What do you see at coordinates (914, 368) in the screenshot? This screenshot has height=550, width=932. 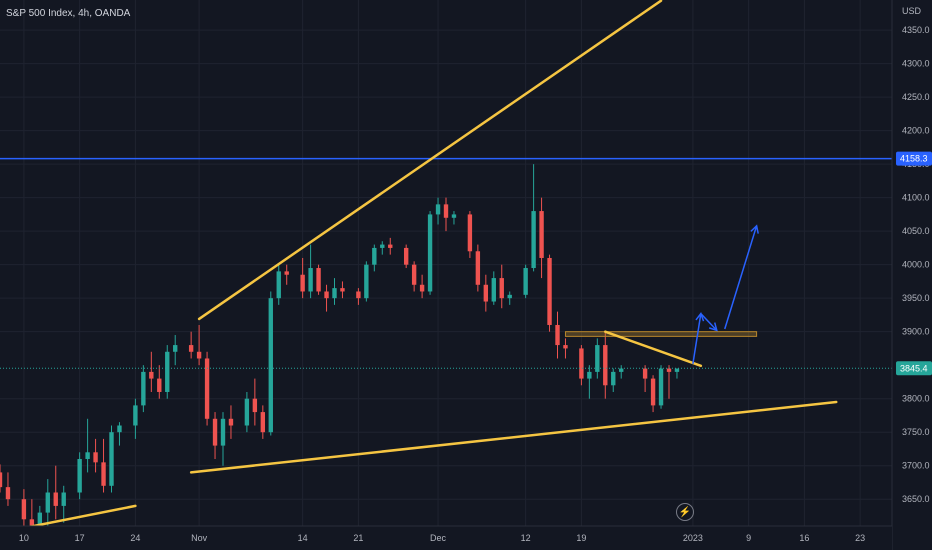 I see `price-tag-label: 3845.4` at bounding box center [914, 368].